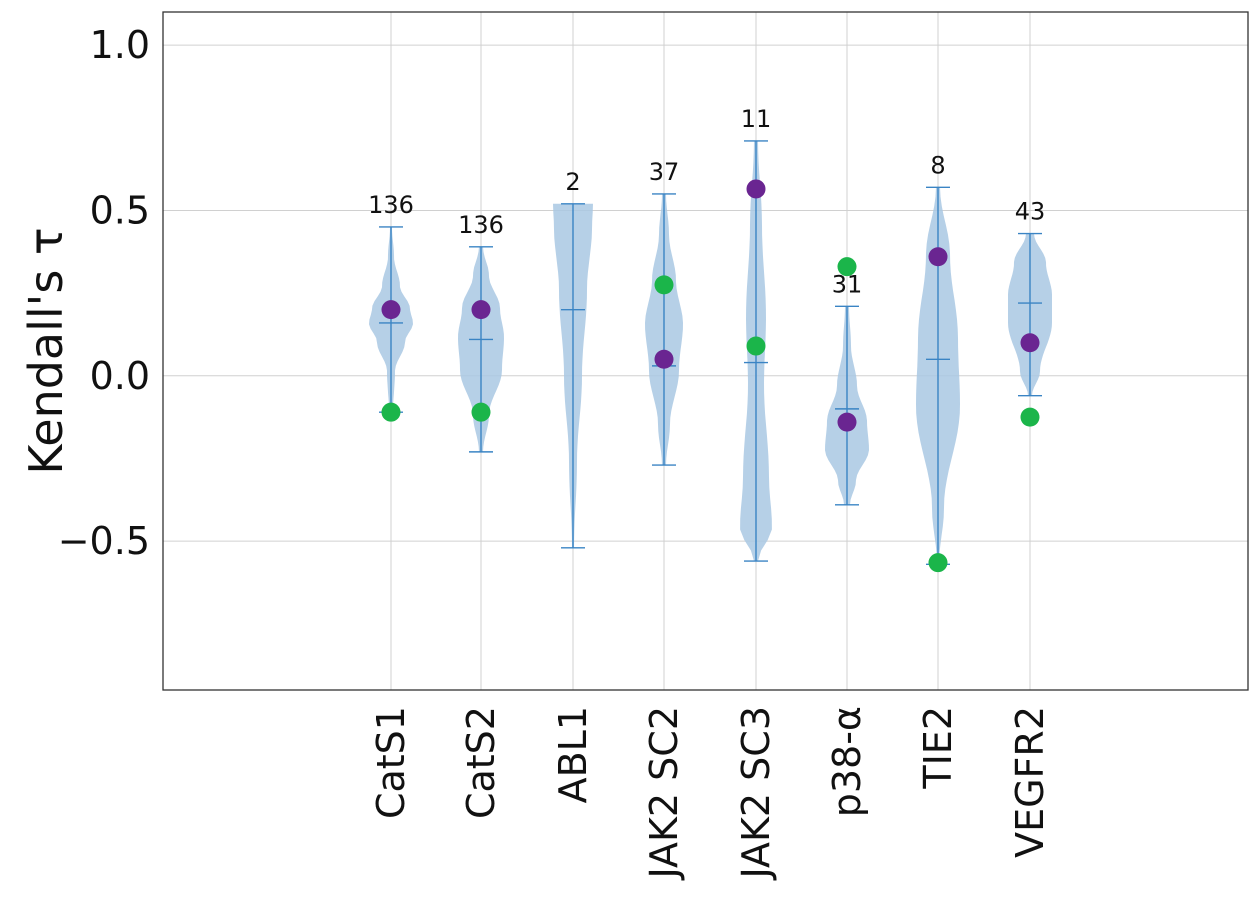 The height and width of the screenshot is (912, 1250). I want to click on y-tick-label: 0.5, so click(120, 210).